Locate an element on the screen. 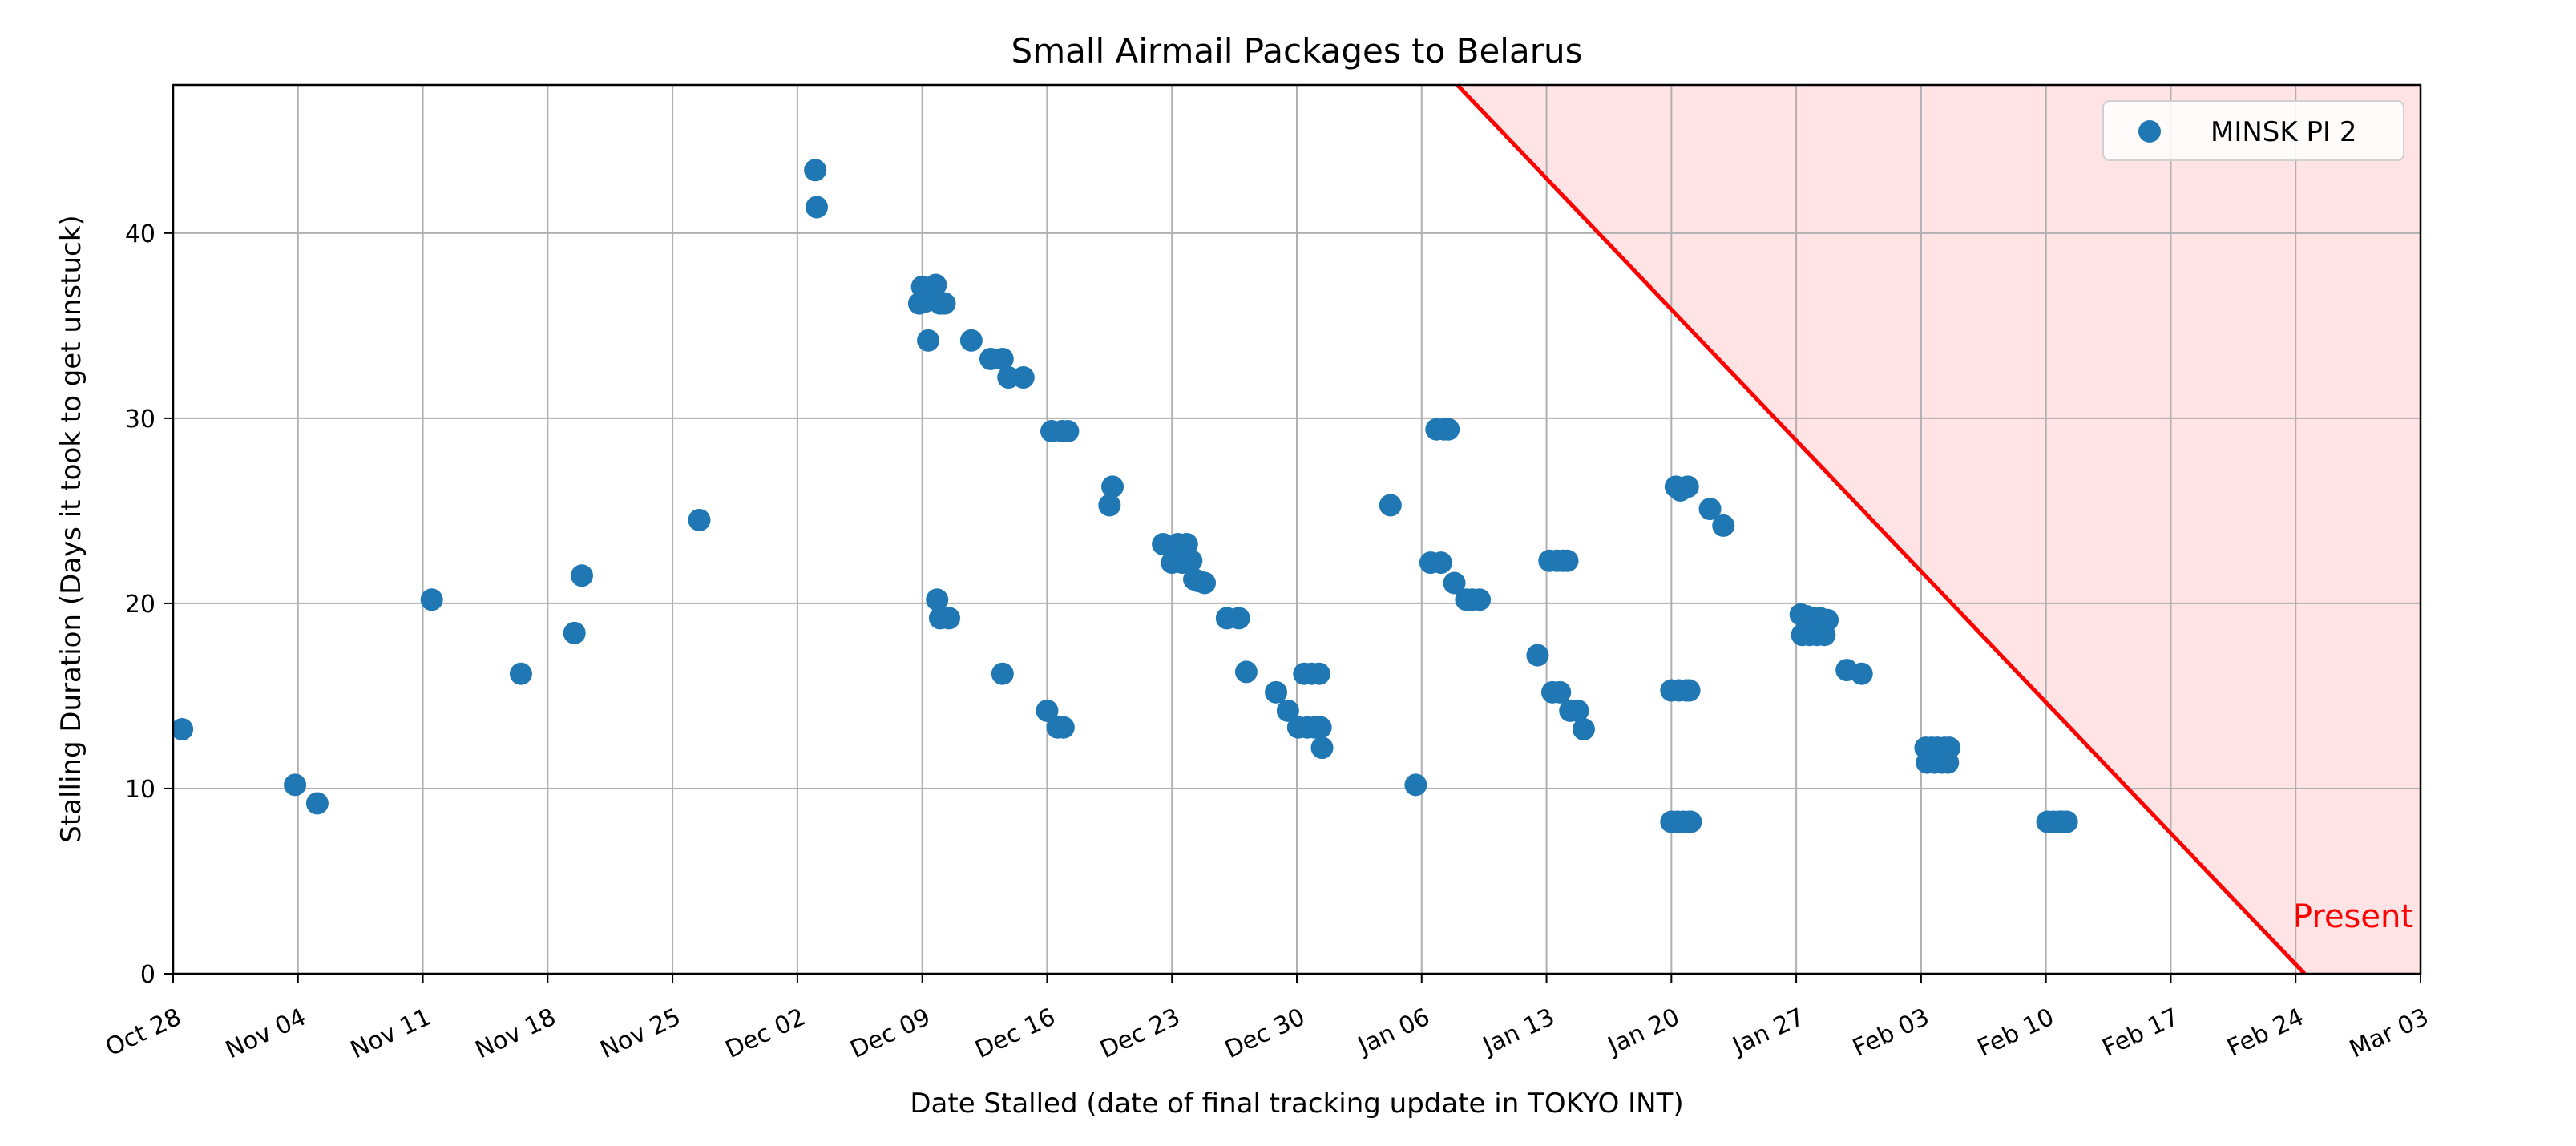 The height and width of the screenshot is (1146, 2576). chart-title: Small Airmail Packages to Belarus is located at coordinates (1297, 51).